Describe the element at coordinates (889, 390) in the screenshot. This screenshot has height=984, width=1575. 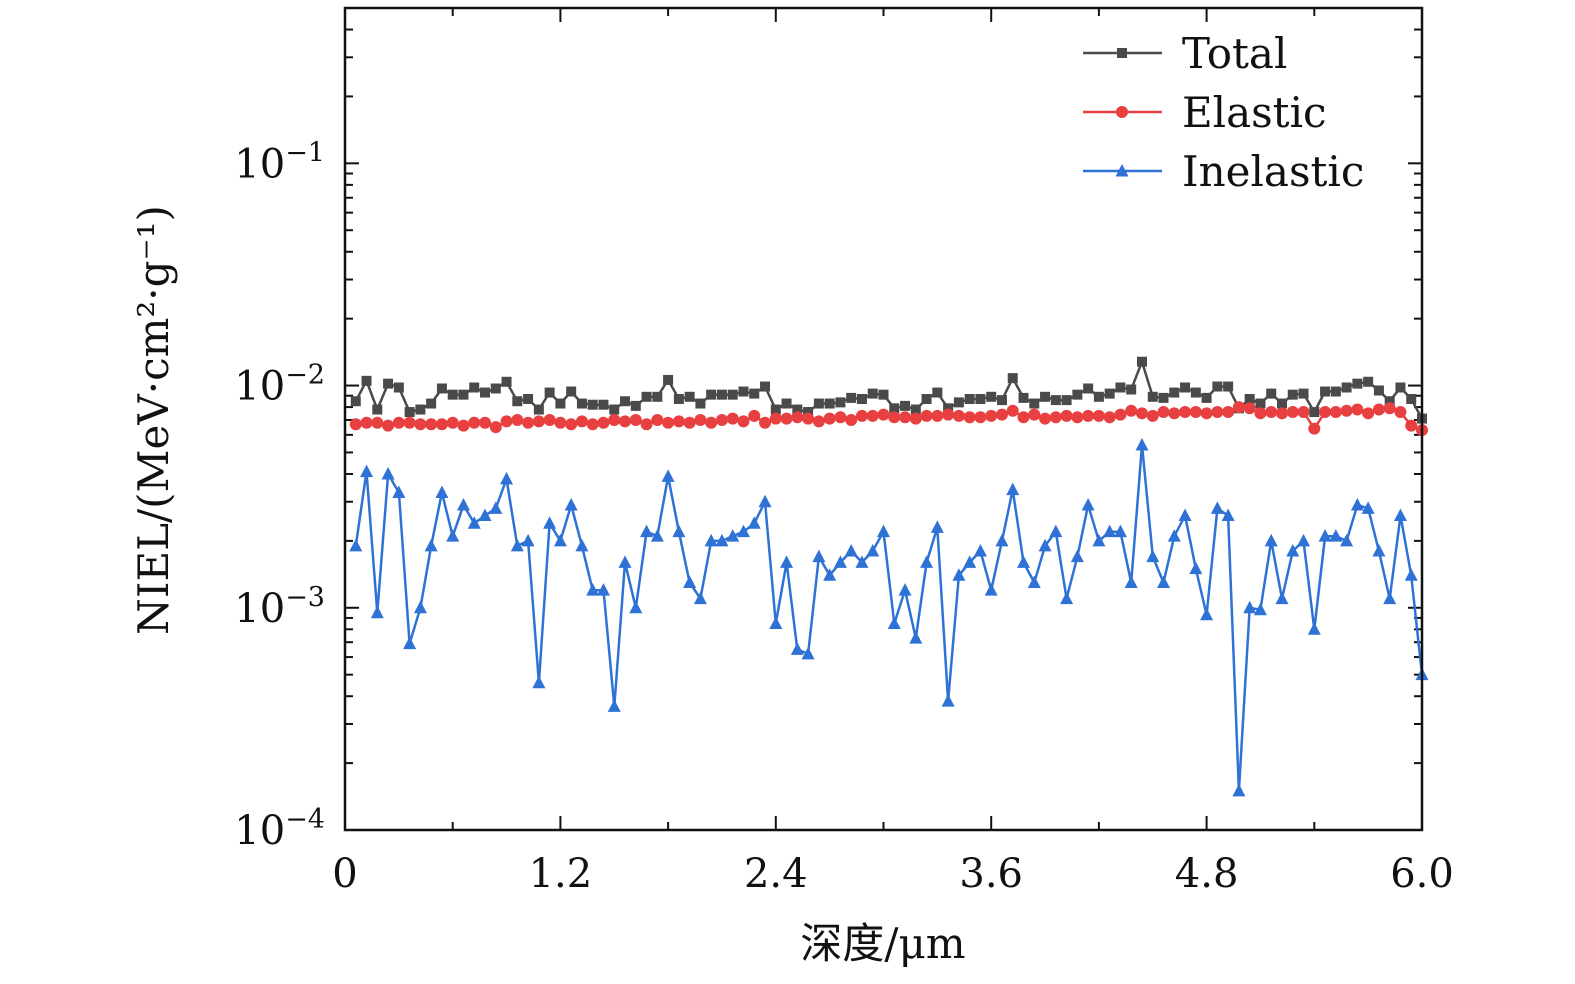
I see `series-line-total` at that location.